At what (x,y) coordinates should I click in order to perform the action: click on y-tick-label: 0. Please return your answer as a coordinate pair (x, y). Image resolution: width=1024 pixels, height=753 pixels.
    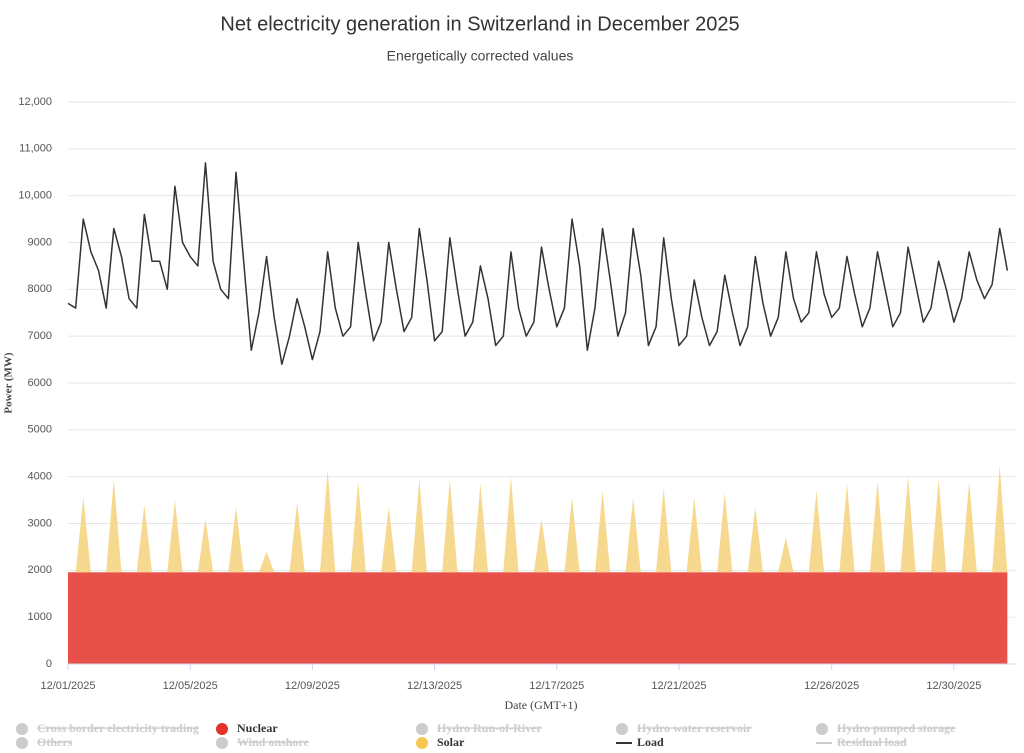
    Looking at the image, I should click on (49, 664).